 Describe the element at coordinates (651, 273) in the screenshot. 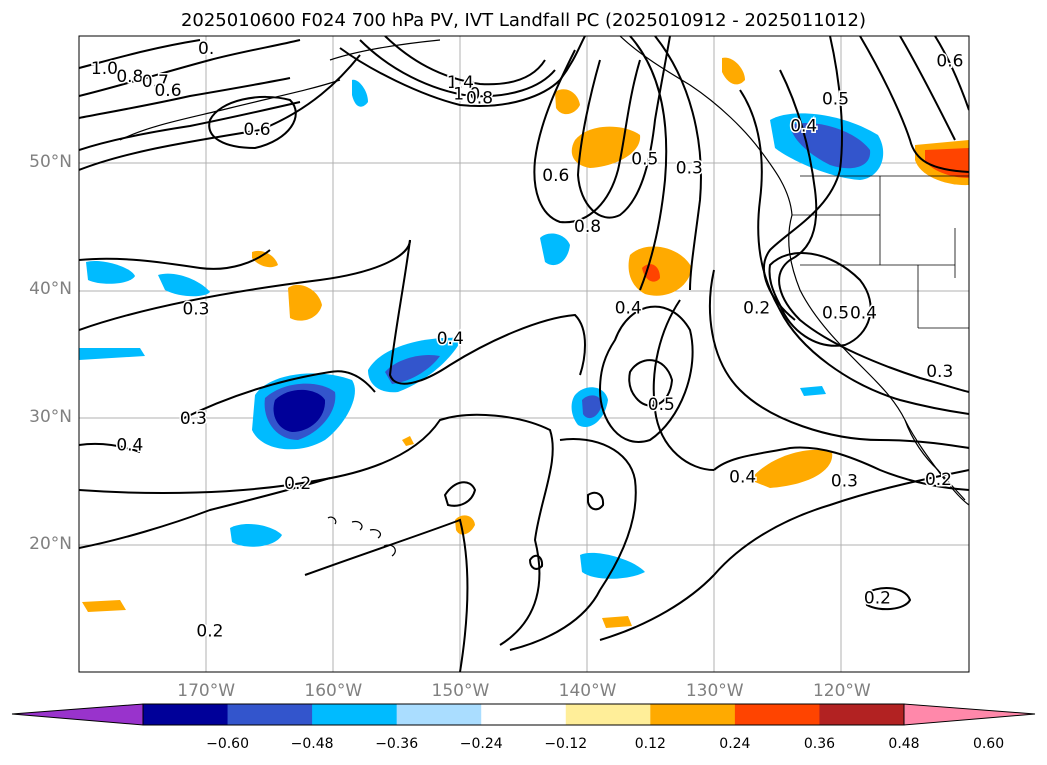

I see `pos-patch-offshore-core` at that location.